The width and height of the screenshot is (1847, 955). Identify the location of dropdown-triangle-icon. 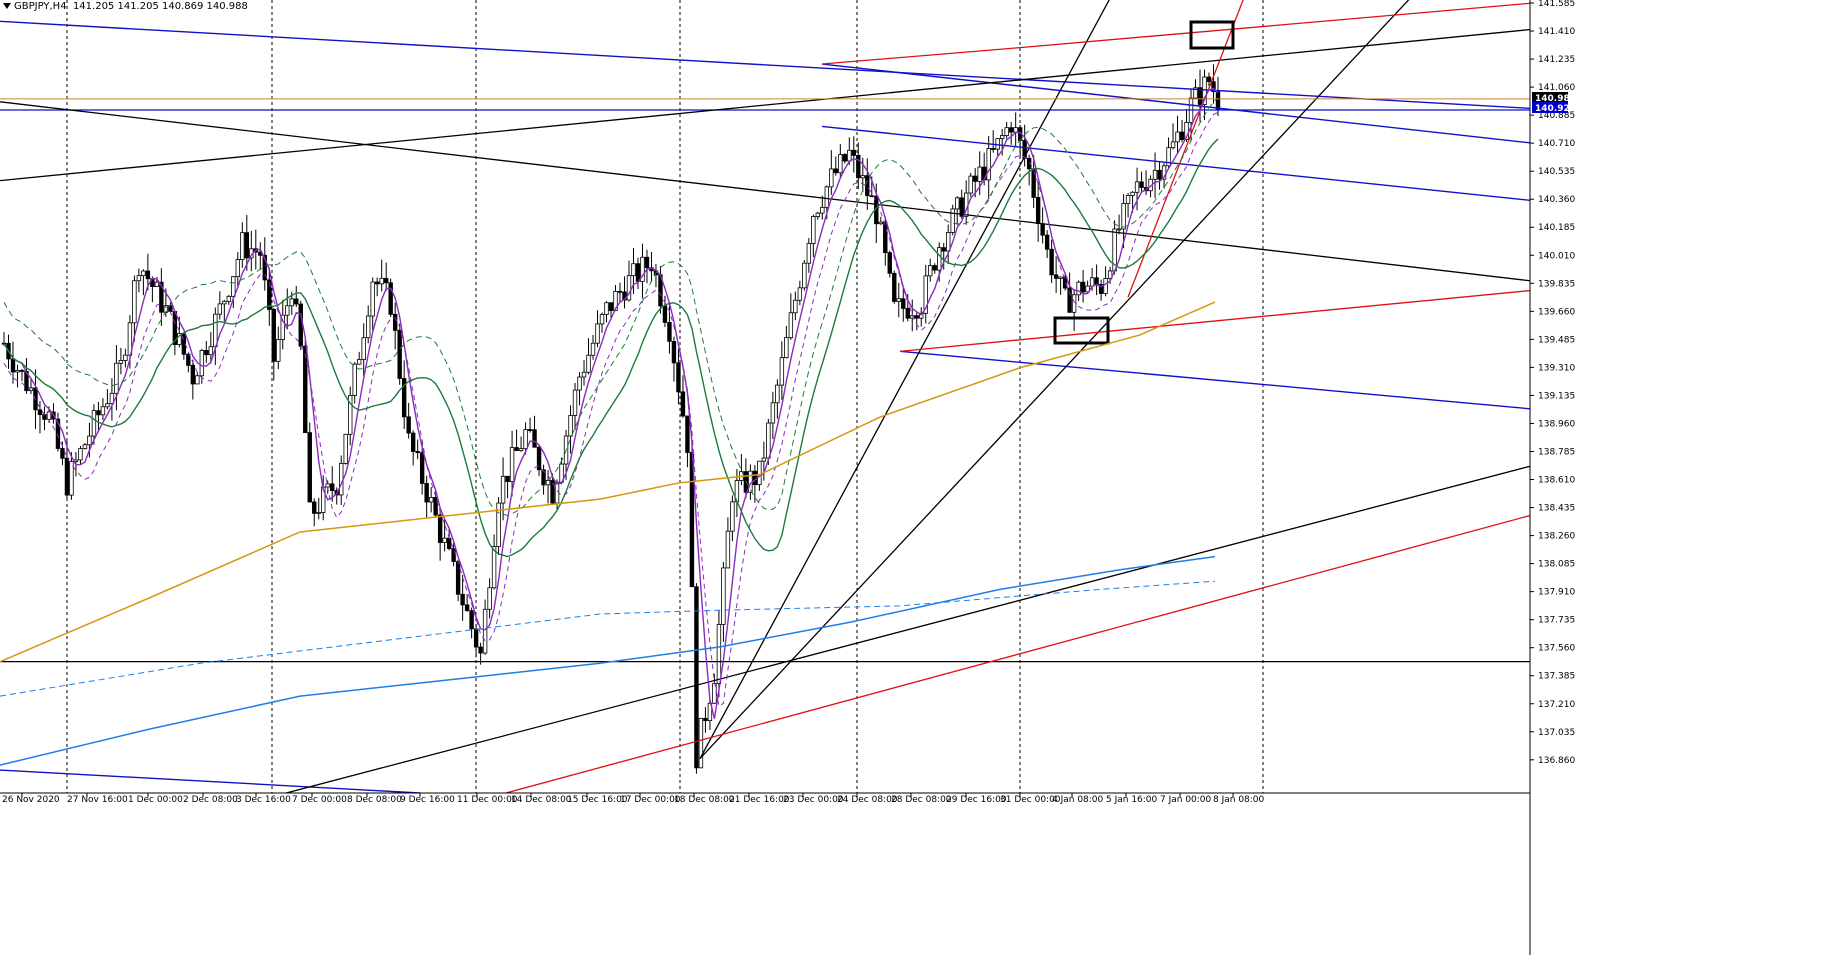
(7, 6).